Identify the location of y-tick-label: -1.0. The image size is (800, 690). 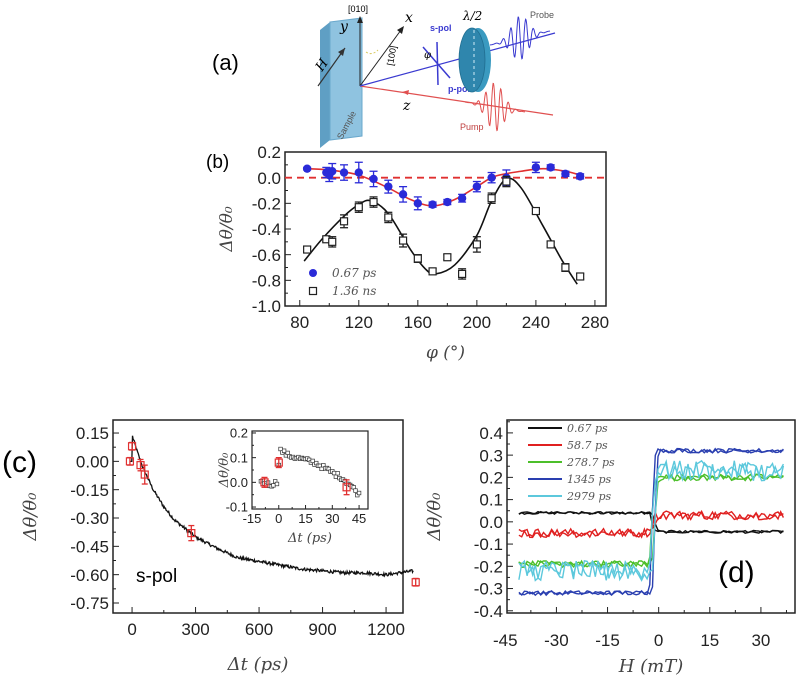
(266, 306).